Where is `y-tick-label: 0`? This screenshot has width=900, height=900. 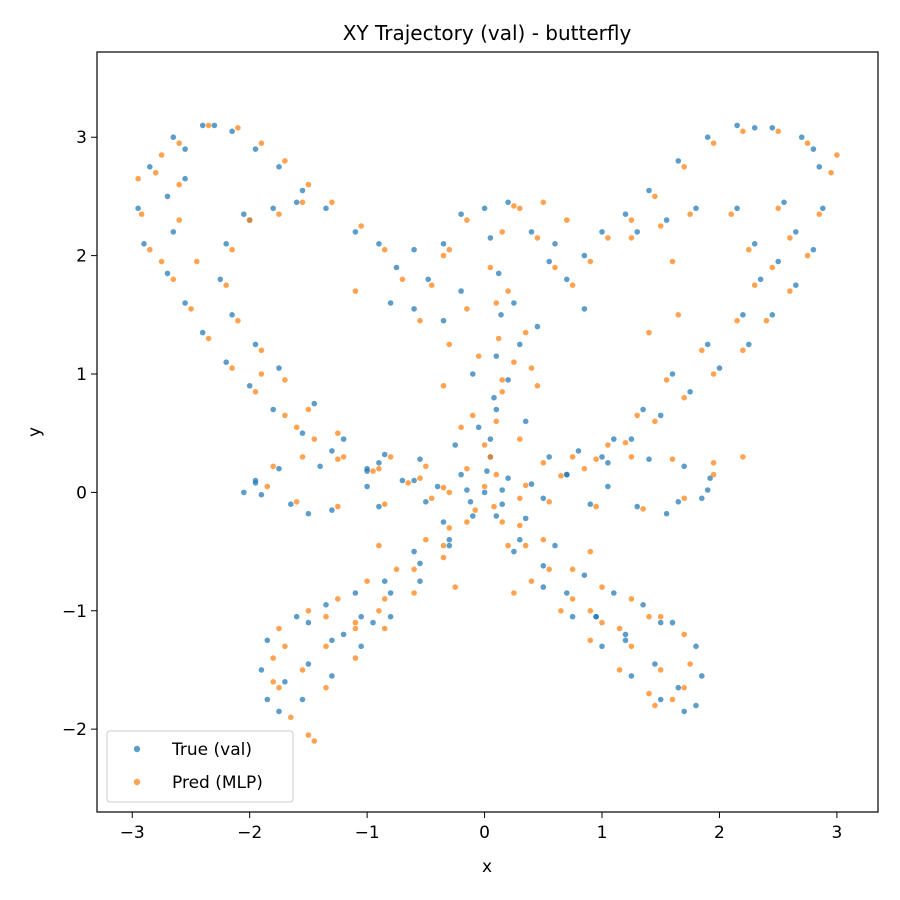 y-tick-label: 0 is located at coordinates (81, 493).